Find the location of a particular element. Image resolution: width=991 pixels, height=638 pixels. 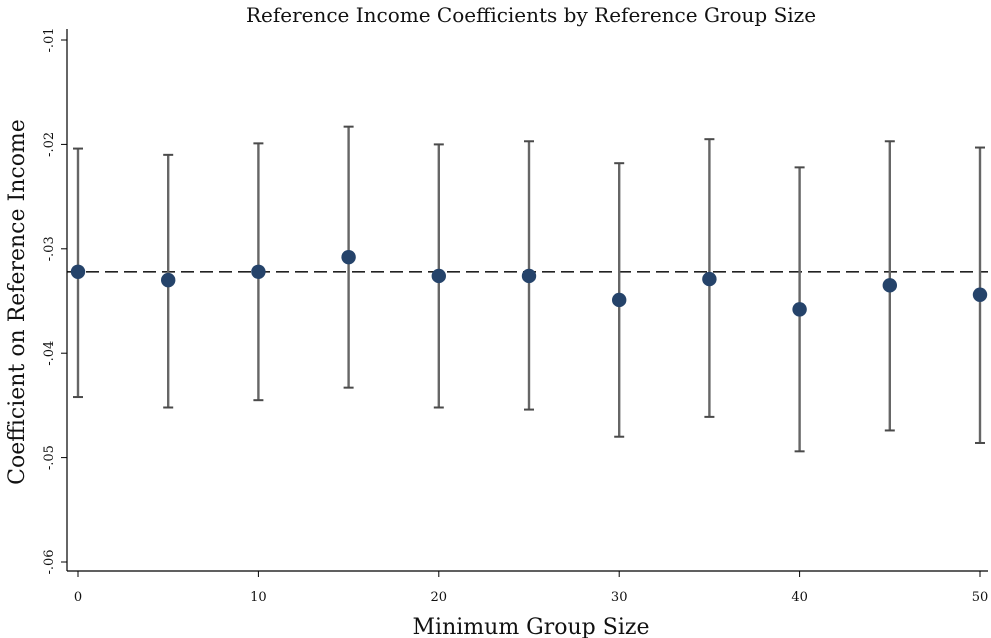

y-tick-label: -.02 is located at coordinates (49, 144).